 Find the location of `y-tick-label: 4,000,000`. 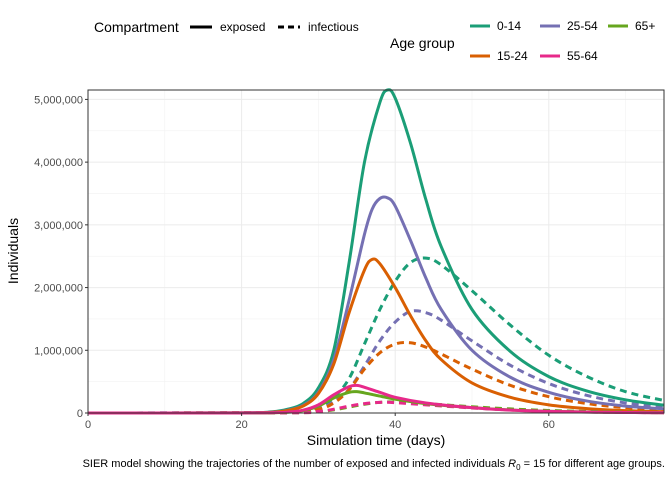

y-tick-label: 4,000,000 is located at coordinates (58, 163).